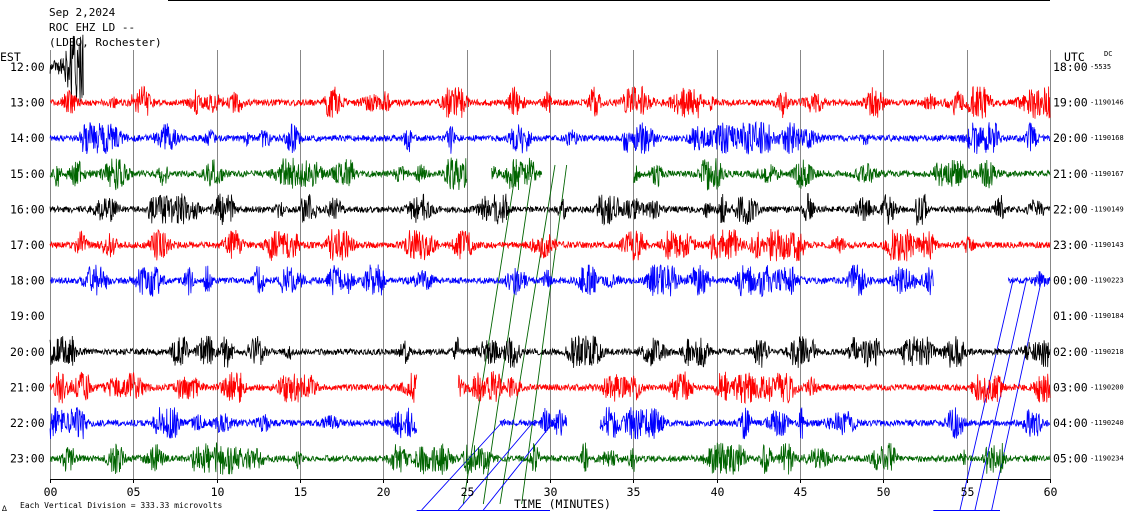  Describe the element at coordinates (1107, 352) in the screenshot. I see `dc-offset-label: -1190218` at that location.